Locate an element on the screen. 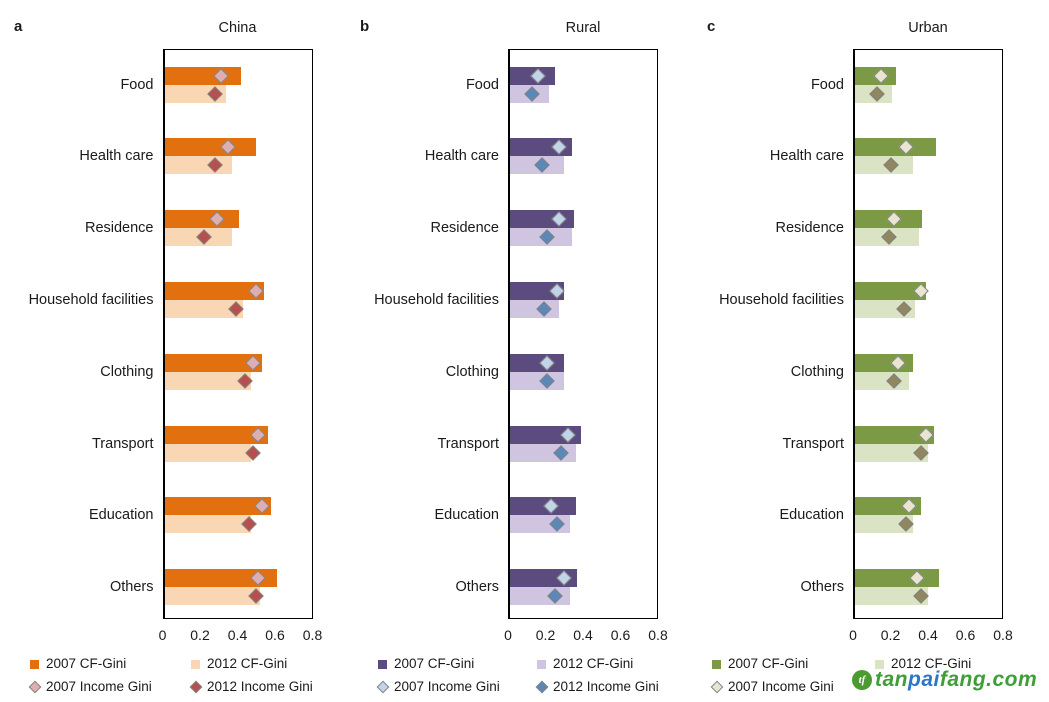  bar-food-2007-cf-gini is located at coordinates (203, 75).